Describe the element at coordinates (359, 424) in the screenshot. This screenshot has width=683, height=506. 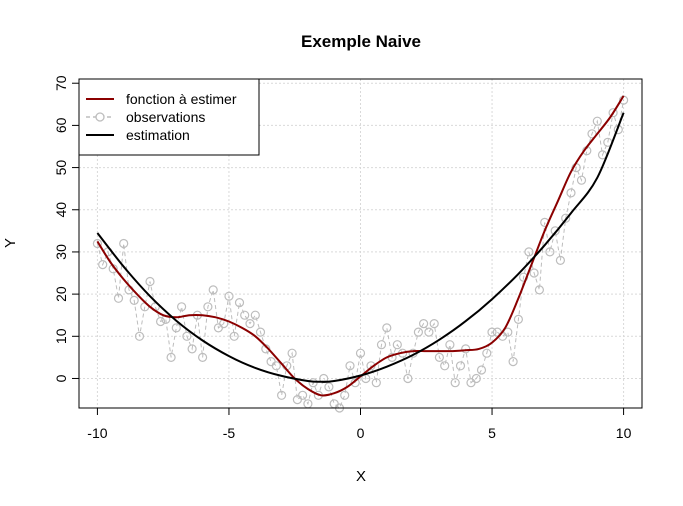
I see `x-axis: -10 -5 0 5 10` at that location.